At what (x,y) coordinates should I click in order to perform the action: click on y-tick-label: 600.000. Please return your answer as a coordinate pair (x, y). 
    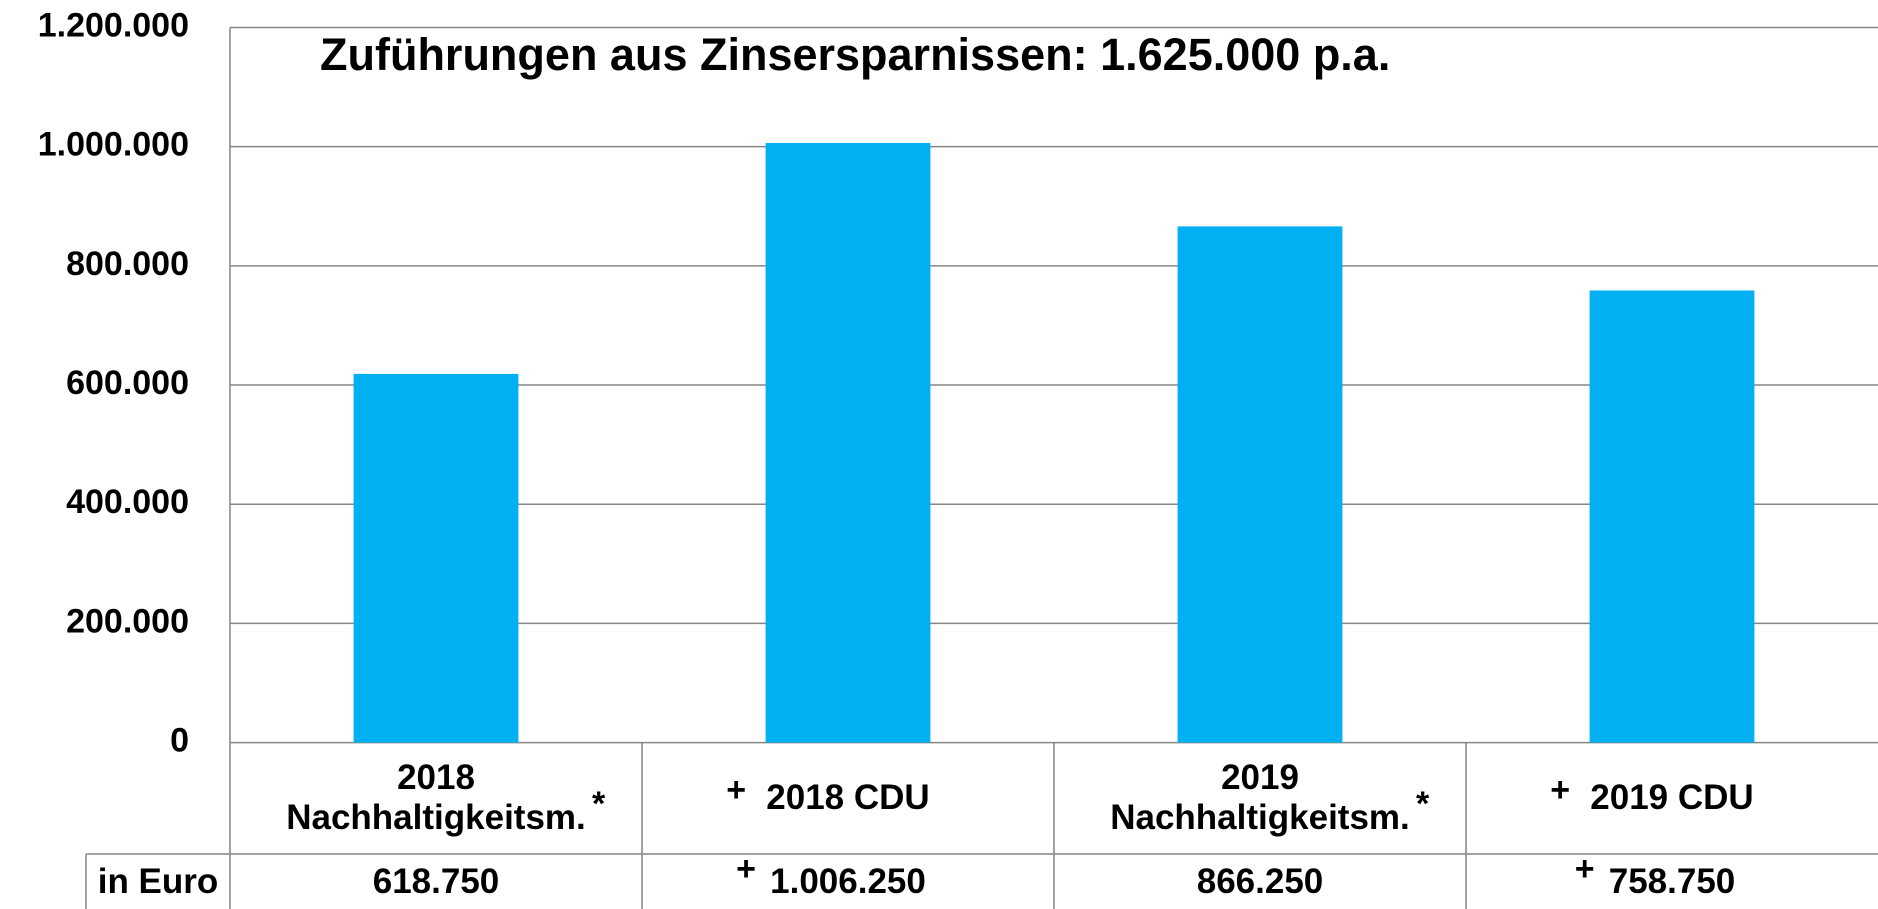
    Looking at the image, I should click on (127, 383).